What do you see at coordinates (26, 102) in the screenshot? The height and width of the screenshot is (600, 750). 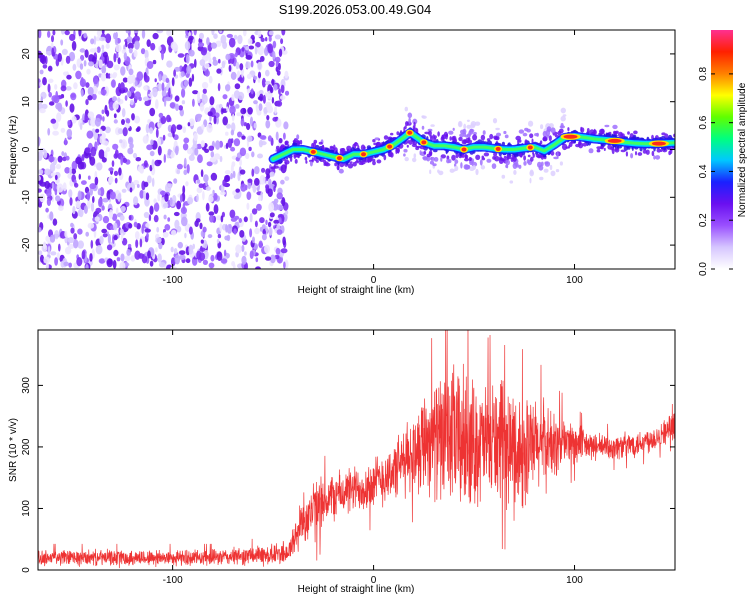 I see `spectrogram-y-tick-label: 10` at bounding box center [26, 102].